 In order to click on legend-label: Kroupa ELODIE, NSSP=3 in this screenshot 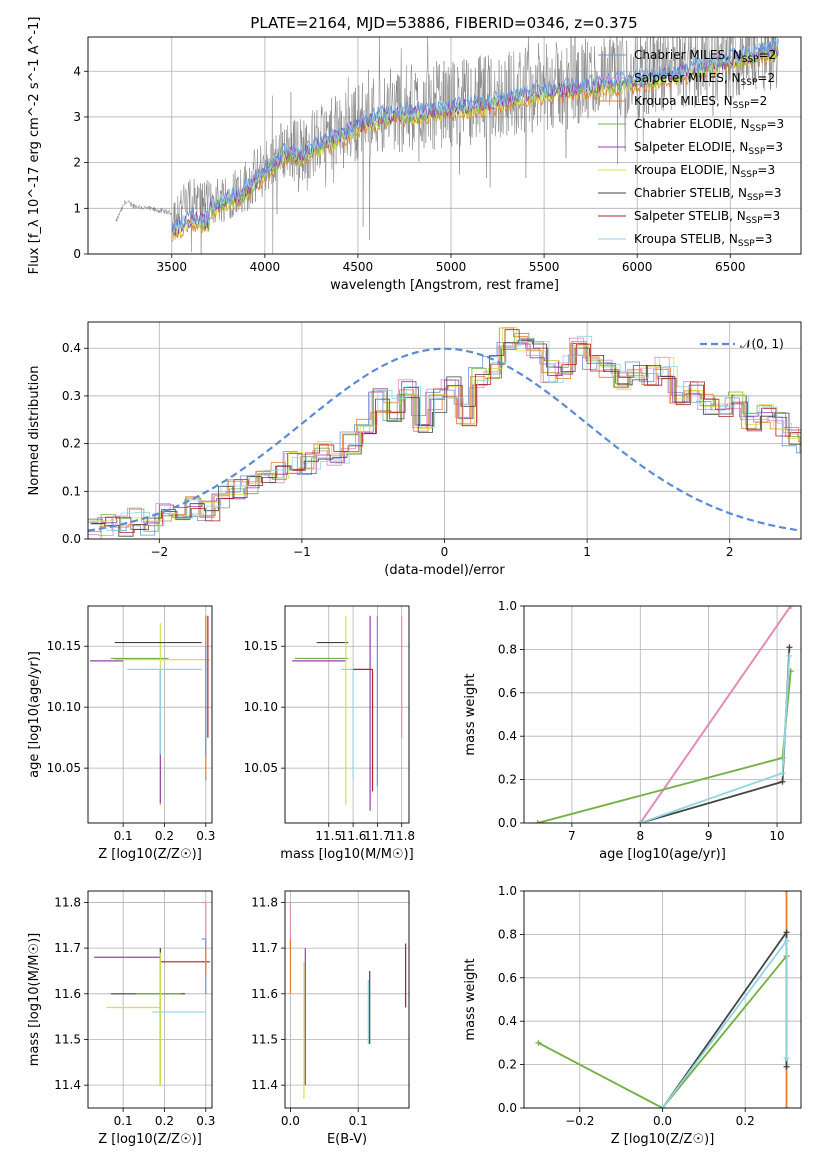, I will do `click(704, 171)`.